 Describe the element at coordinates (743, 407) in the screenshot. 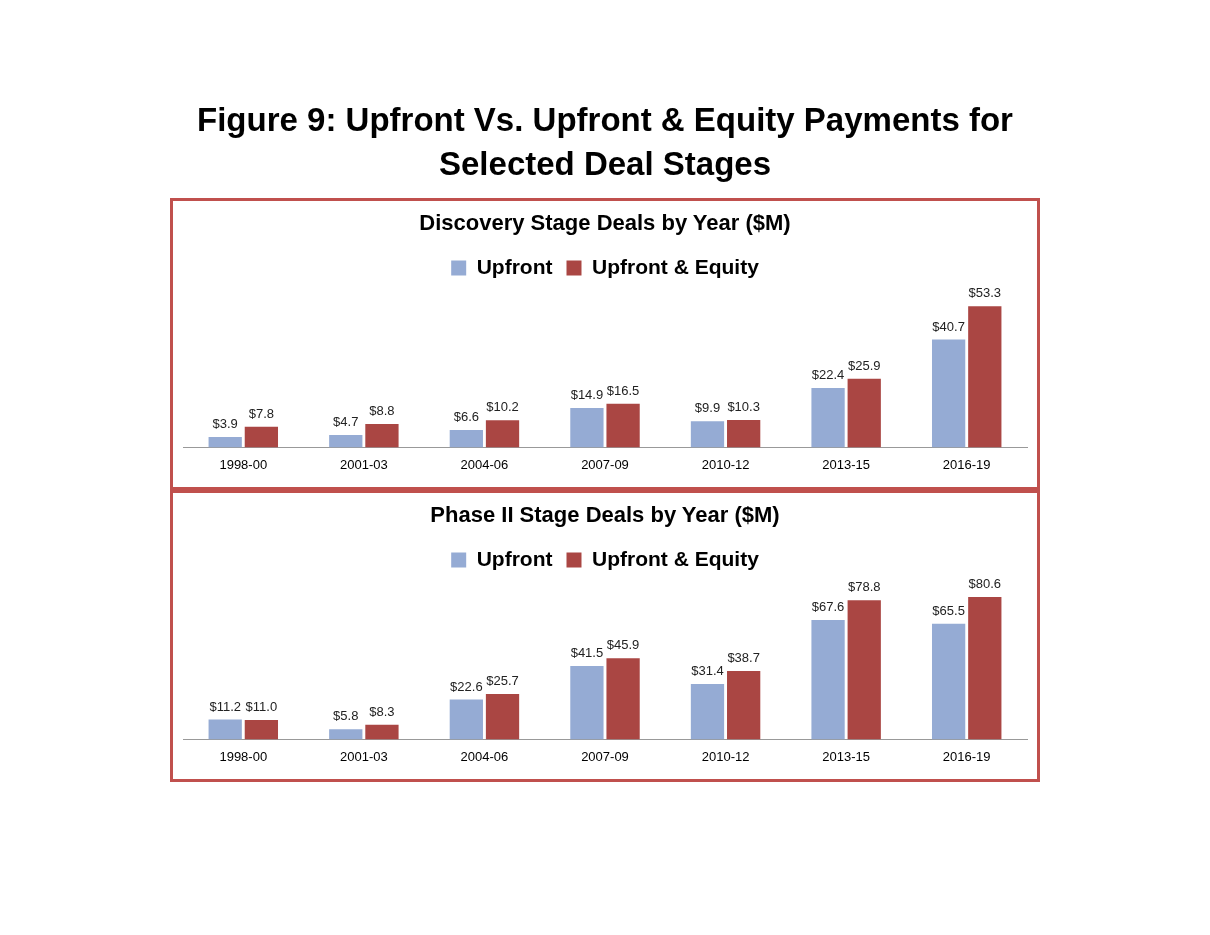

I see `data-label: $10.3` at that location.